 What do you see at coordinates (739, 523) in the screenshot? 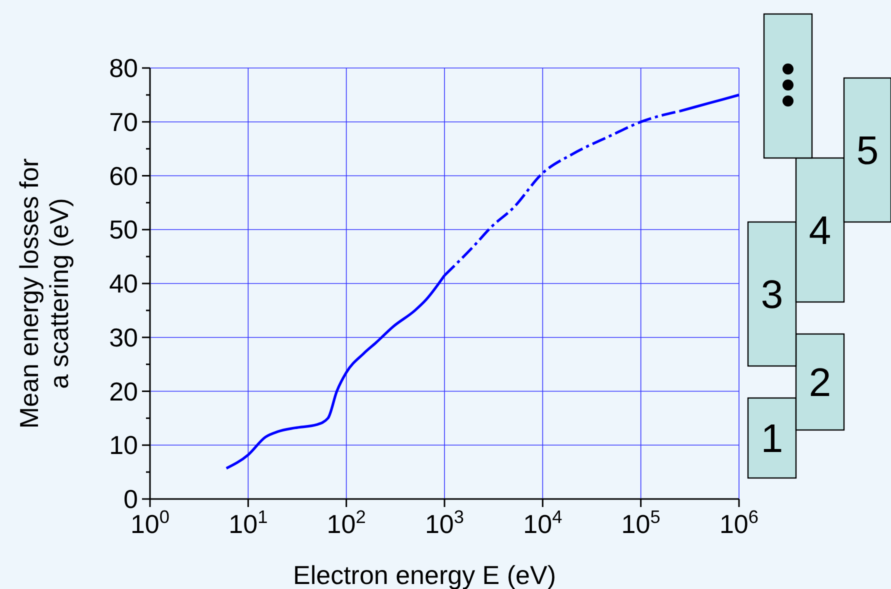
I see `x-tick-label: 10$^{6}$` at bounding box center [739, 523].